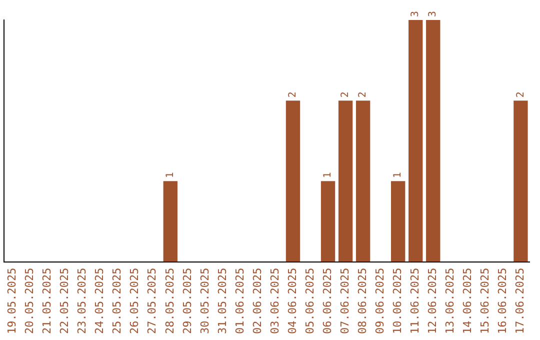 The width and height of the screenshot is (540, 340). Describe the element at coordinates (152, 301) in the screenshot. I see `x-tick-label: 27.05.2025` at that location.